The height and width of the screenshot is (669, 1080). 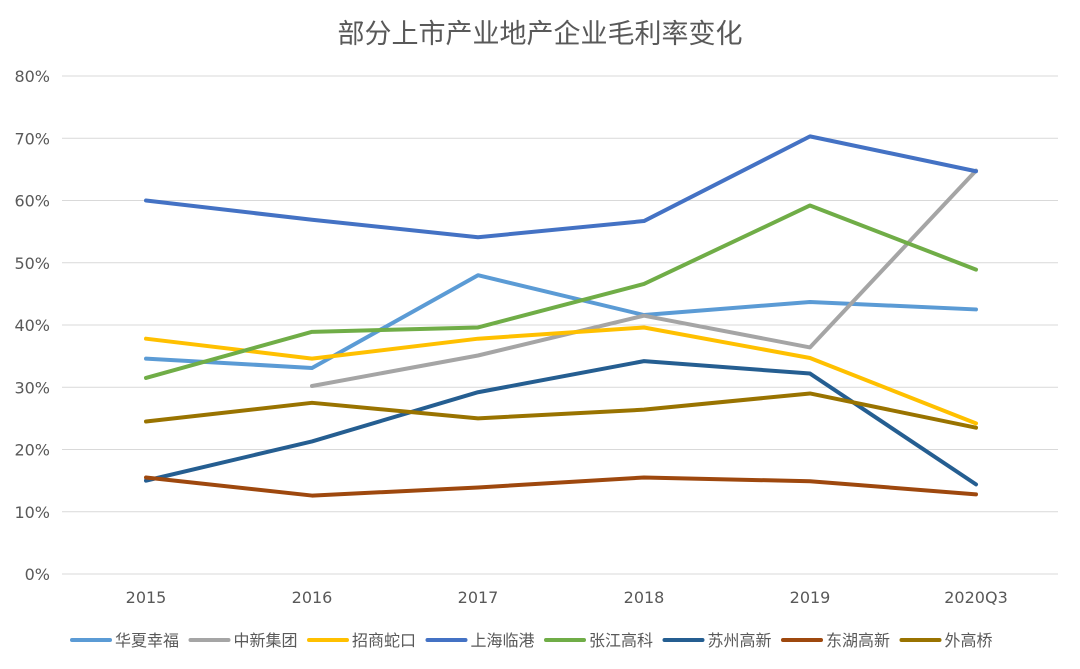 What do you see at coordinates (969, 640) in the screenshot?
I see `legend-label: 外高桥` at bounding box center [969, 640].